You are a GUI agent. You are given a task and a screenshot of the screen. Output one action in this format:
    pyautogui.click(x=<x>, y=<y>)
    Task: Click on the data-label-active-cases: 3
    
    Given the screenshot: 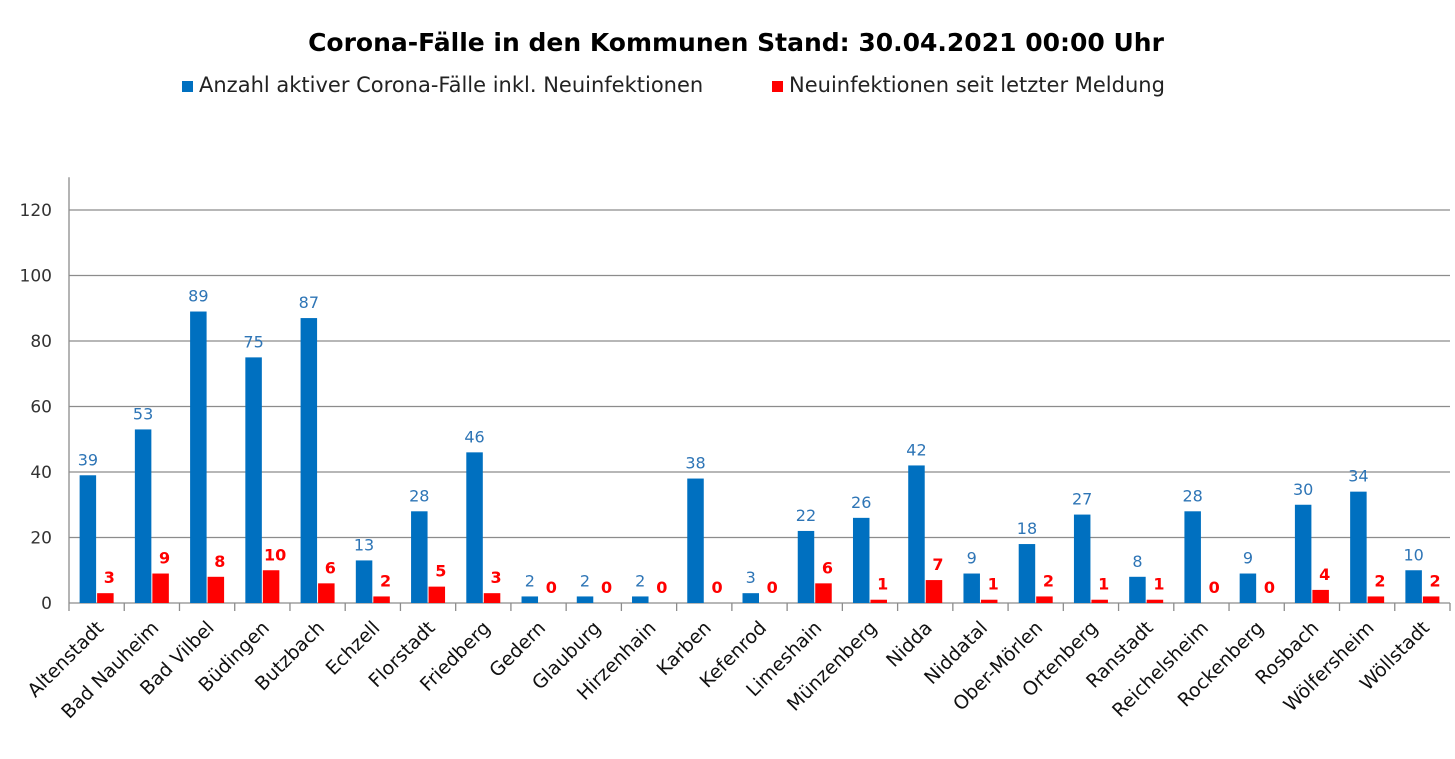 What is the action you would take?
    pyautogui.click(x=751, y=577)
    